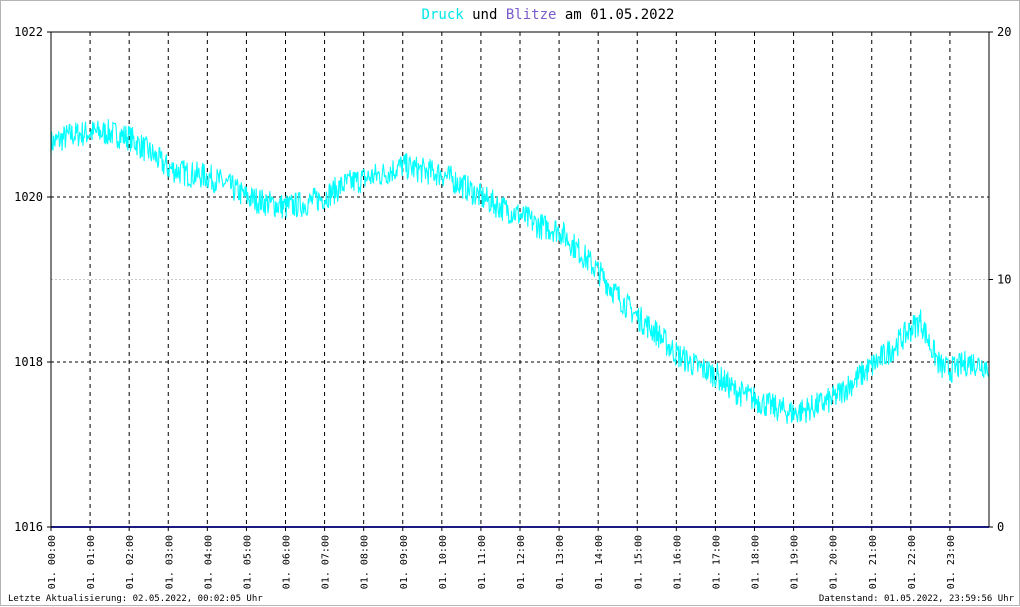 The image size is (1020, 607). I want to click on title-word-druck: Druck, so click(443, 15).